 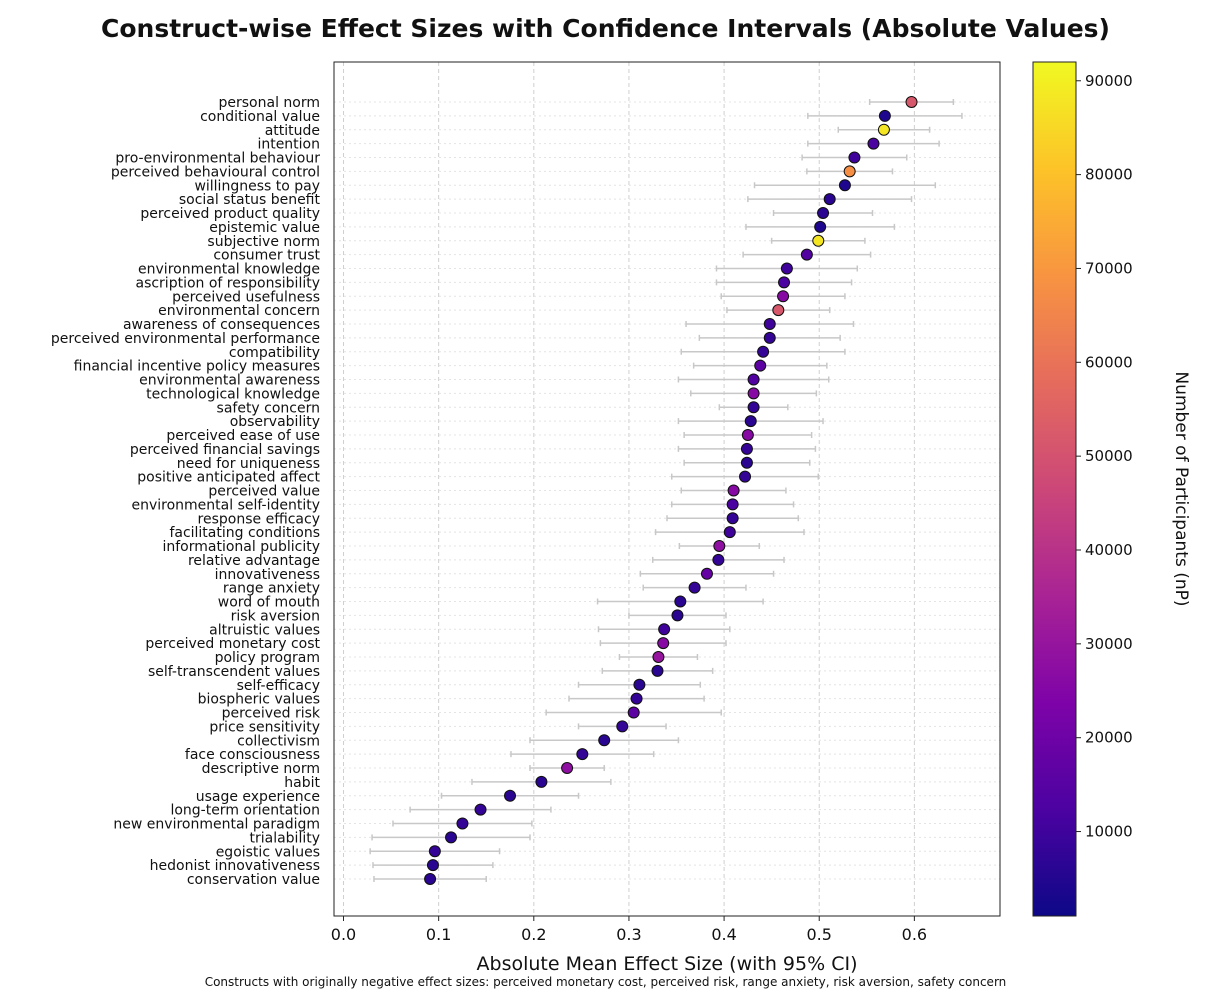 I want to click on y-tick-label: environmental self-identity, so click(x=225, y=505).